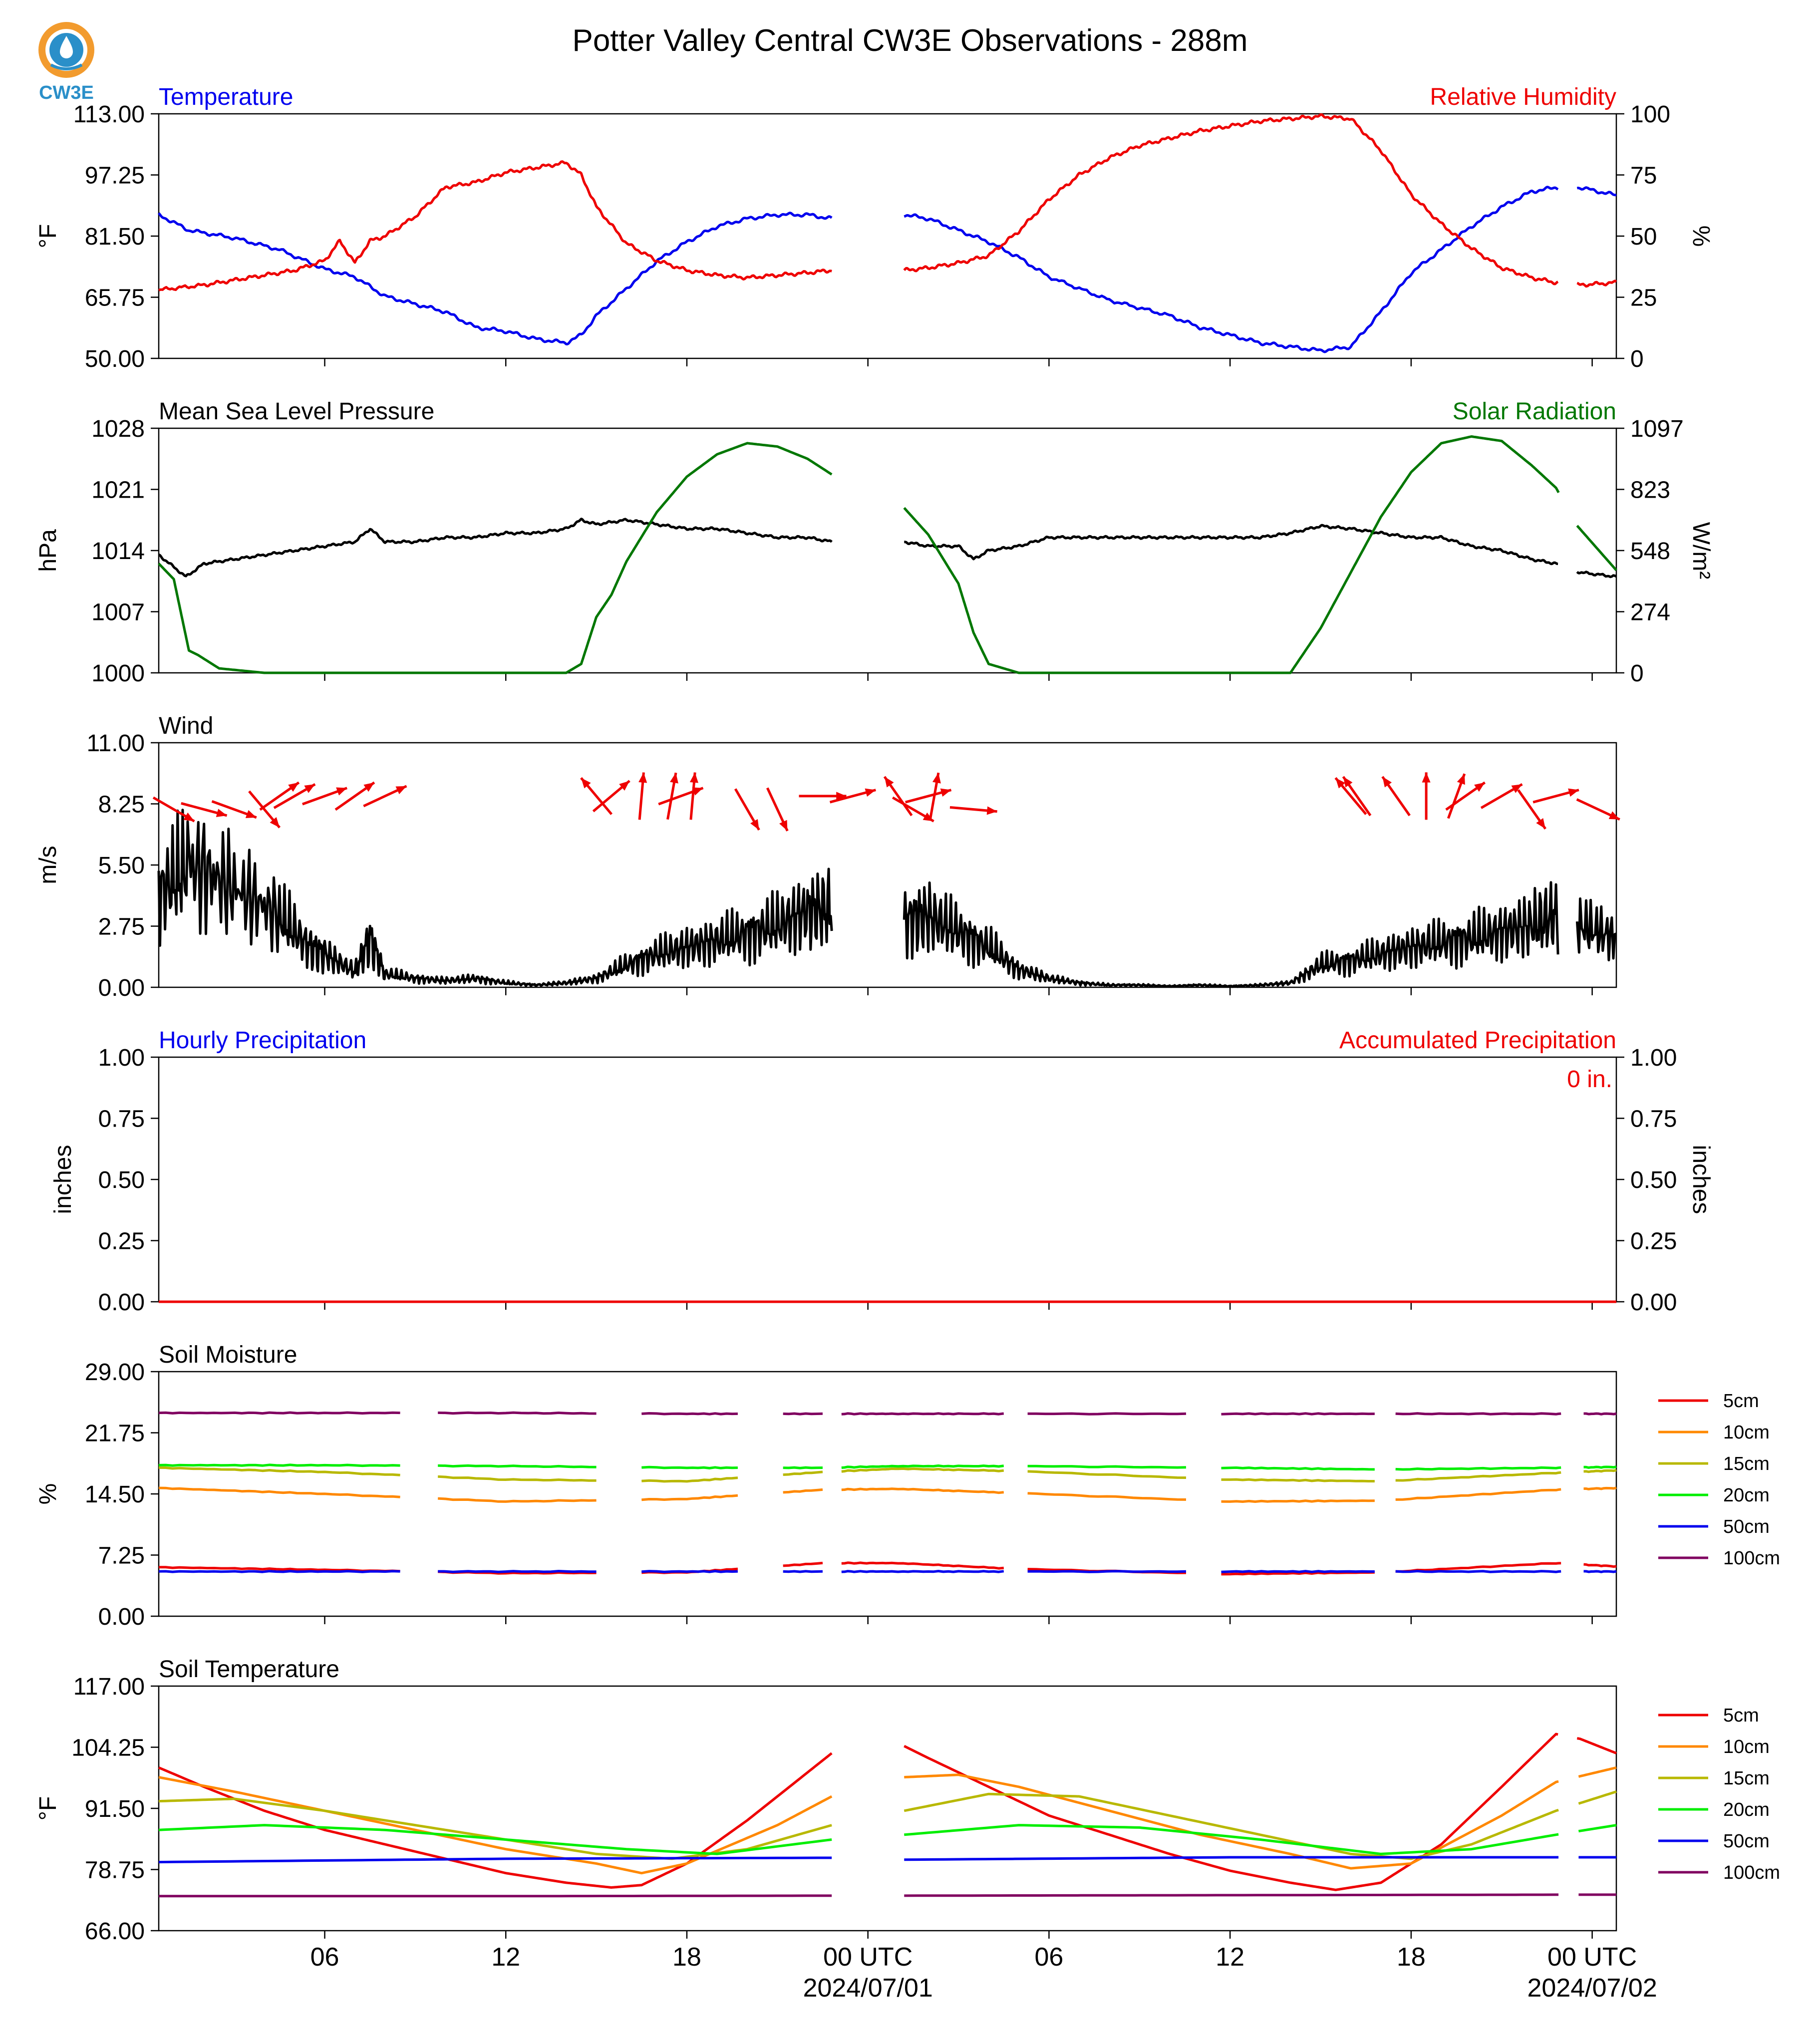 This screenshot has width=1820, height=2028. Describe the element at coordinates (121, 1058) in the screenshot. I see `y-tick-label-left: 1.00` at that location.